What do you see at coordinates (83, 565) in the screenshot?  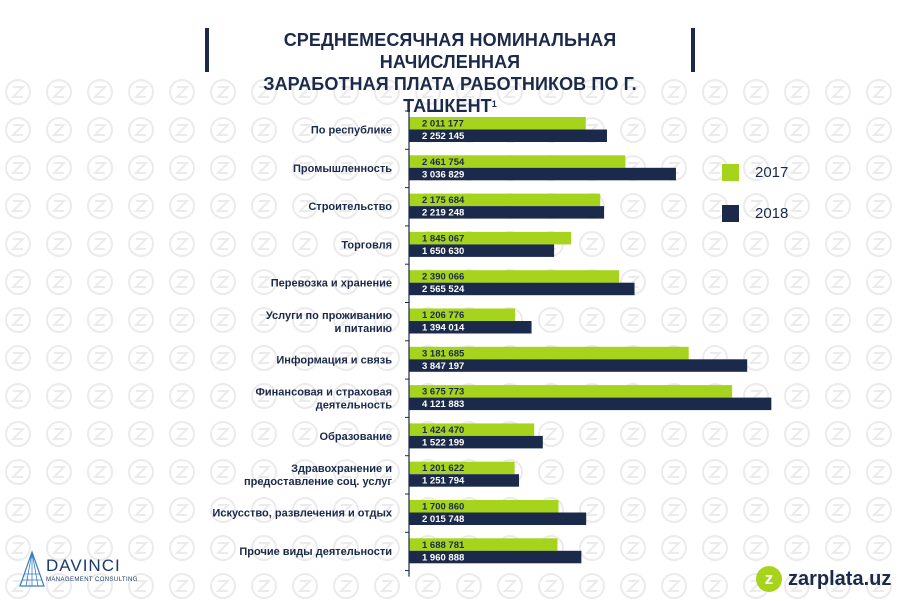 I see `davinci-name: DAVINCI` at bounding box center [83, 565].